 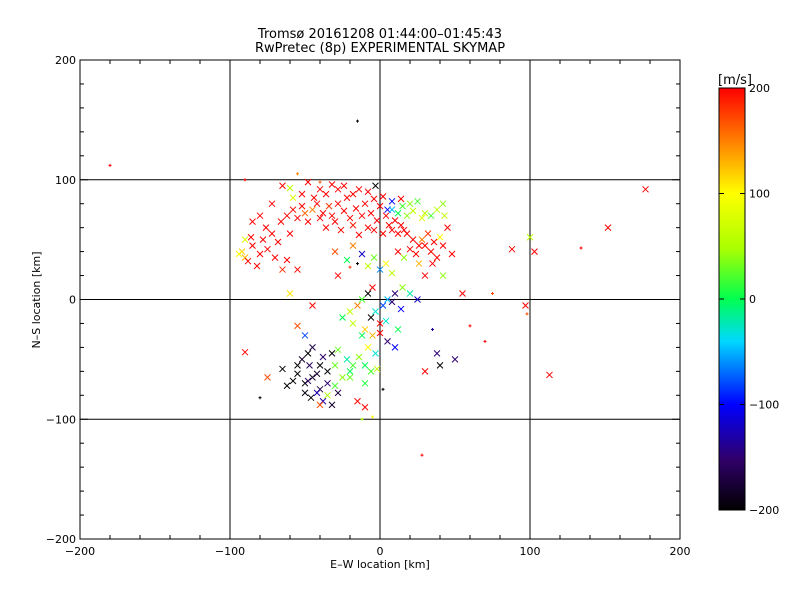 What do you see at coordinates (680, 551) in the screenshot?
I see `x-tick-label: 200` at bounding box center [680, 551].